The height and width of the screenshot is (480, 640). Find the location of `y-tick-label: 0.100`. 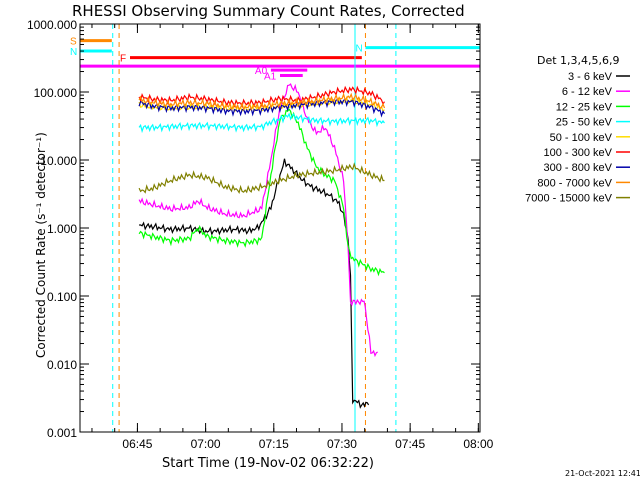

y-tick-label: 0.100 is located at coordinates (62, 297).